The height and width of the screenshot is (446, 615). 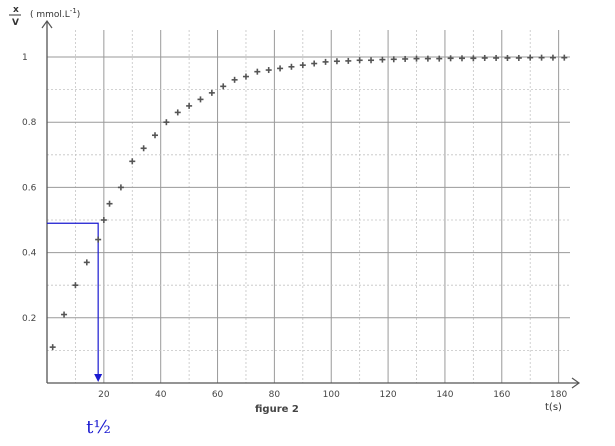 What do you see at coordinates (275, 395) in the screenshot?
I see `x-tick-label: 80` at bounding box center [275, 395].